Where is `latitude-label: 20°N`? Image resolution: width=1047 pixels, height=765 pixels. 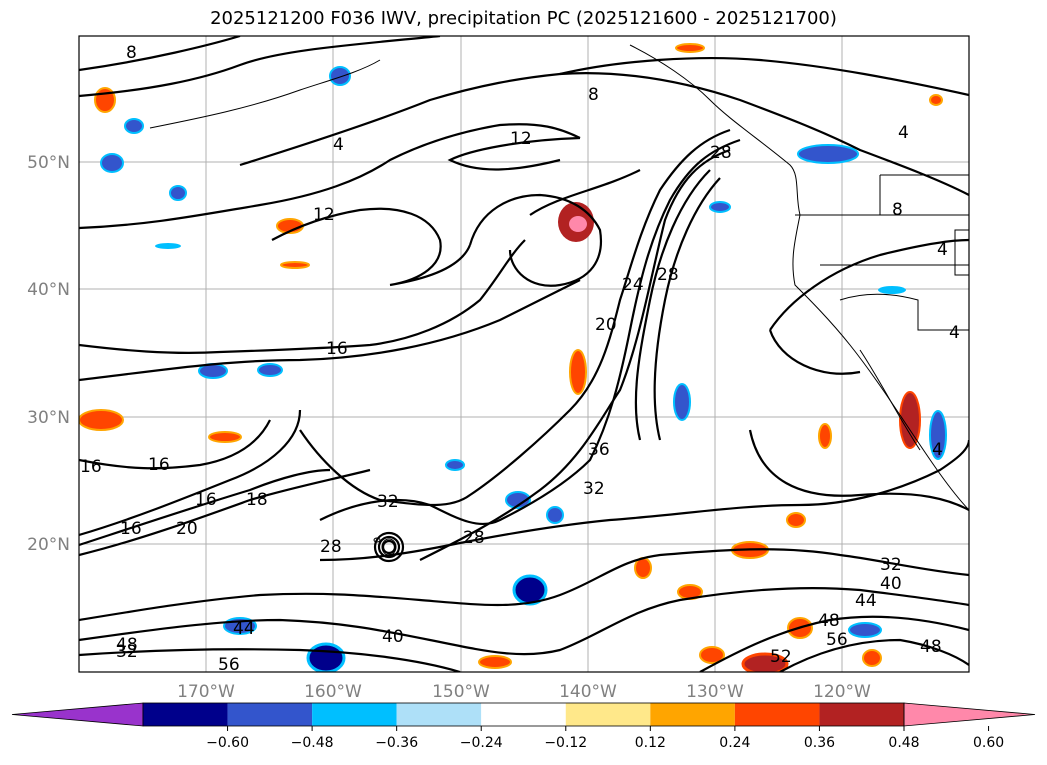
latitude-label: 20°N is located at coordinates (48, 545).